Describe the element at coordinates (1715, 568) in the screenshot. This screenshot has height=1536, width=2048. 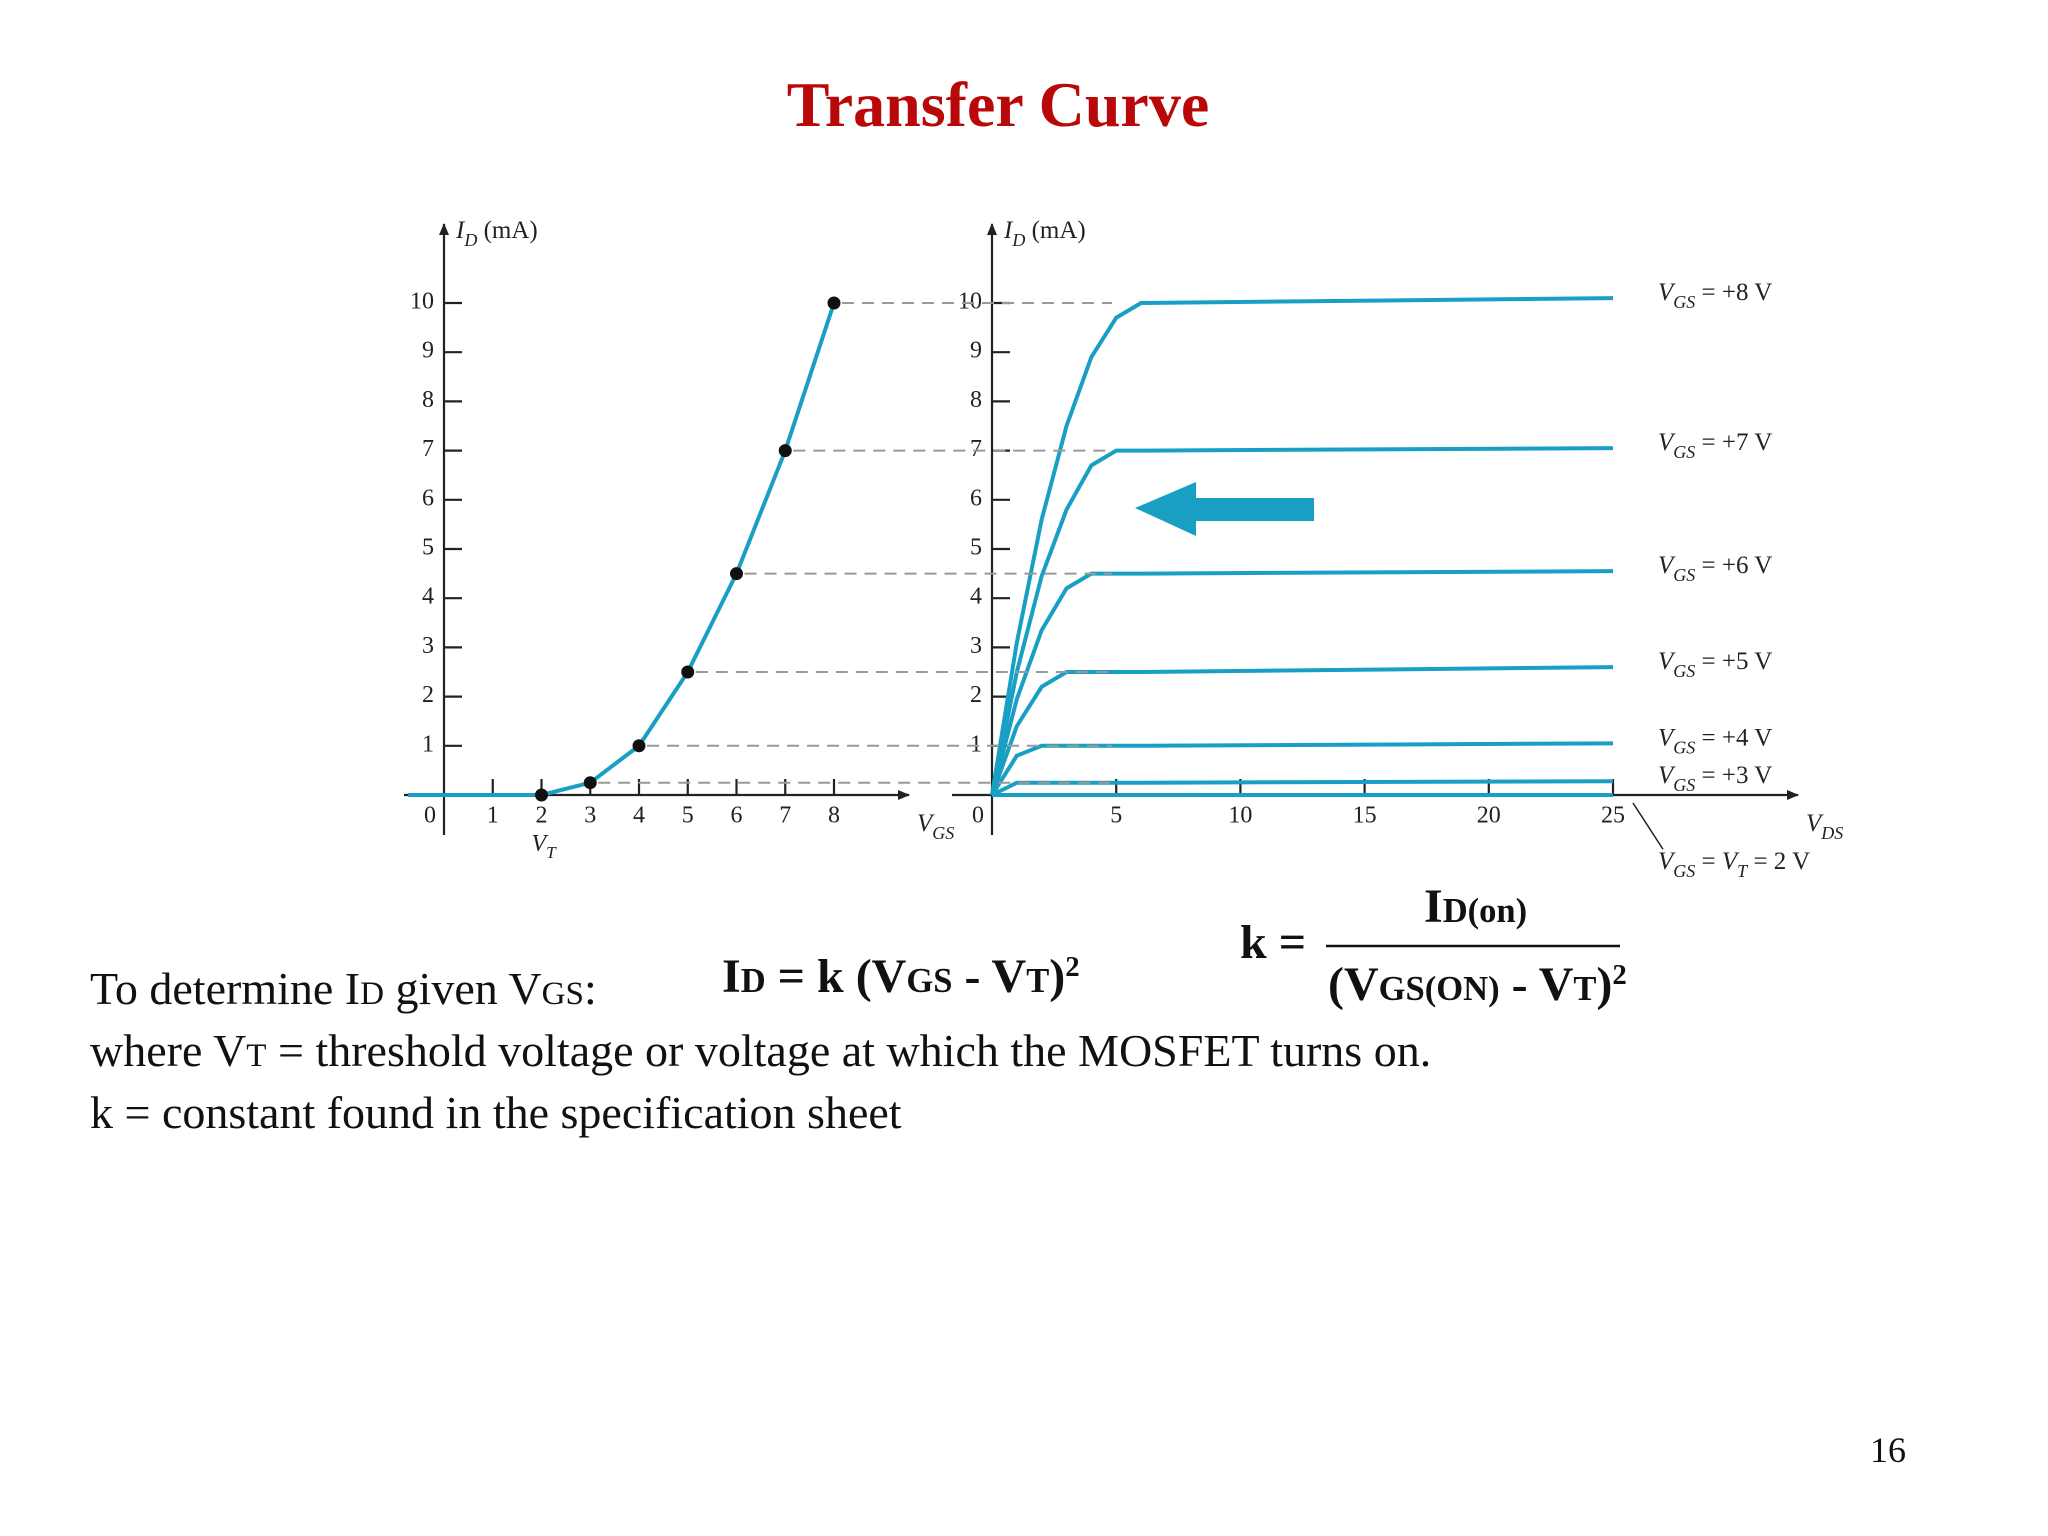
I see `series-label: VGS​ = +6 V` at that location.